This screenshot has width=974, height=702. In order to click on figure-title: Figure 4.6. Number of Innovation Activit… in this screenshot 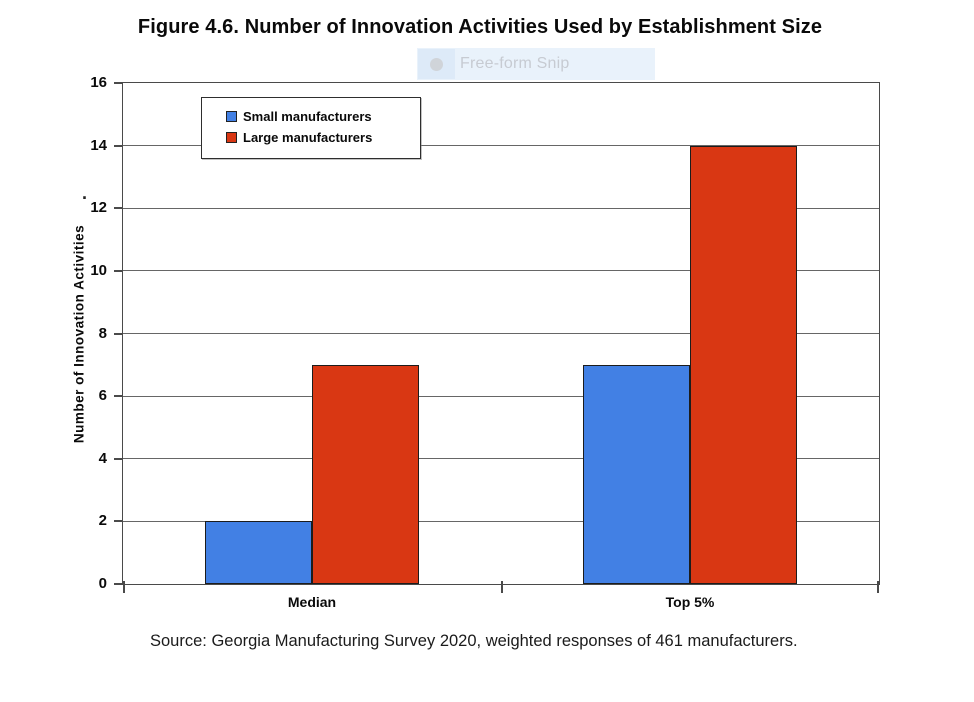, I will do `click(480, 27)`.